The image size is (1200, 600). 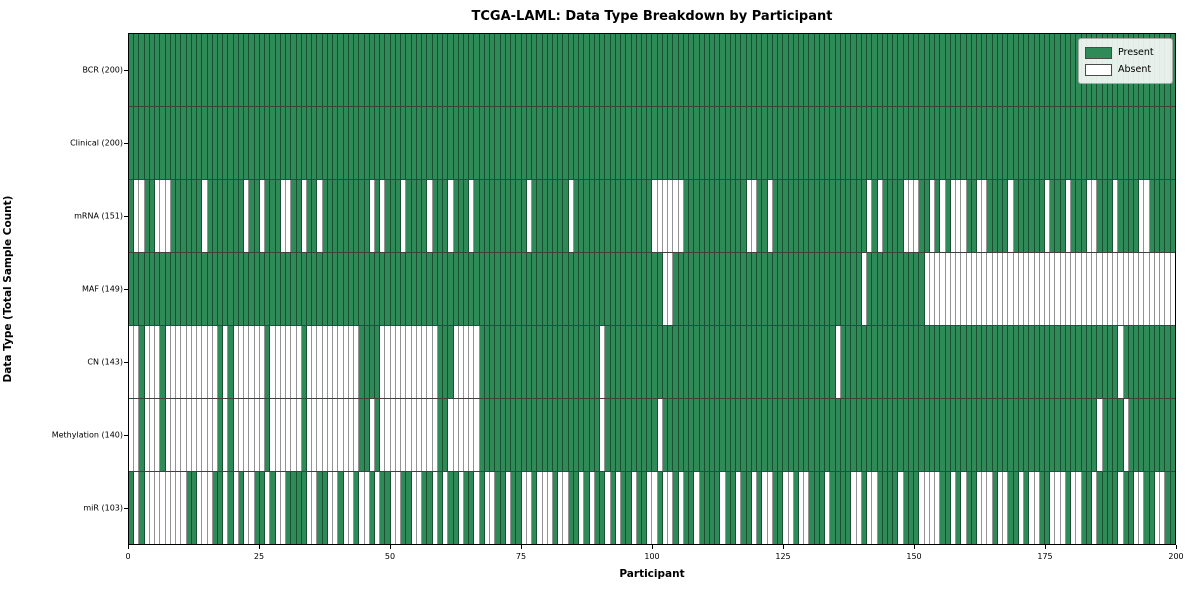 What do you see at coordinates (652, 574) in the screenshot?
I see `x-axis-label: Participant` at bounding box center [652, 574].